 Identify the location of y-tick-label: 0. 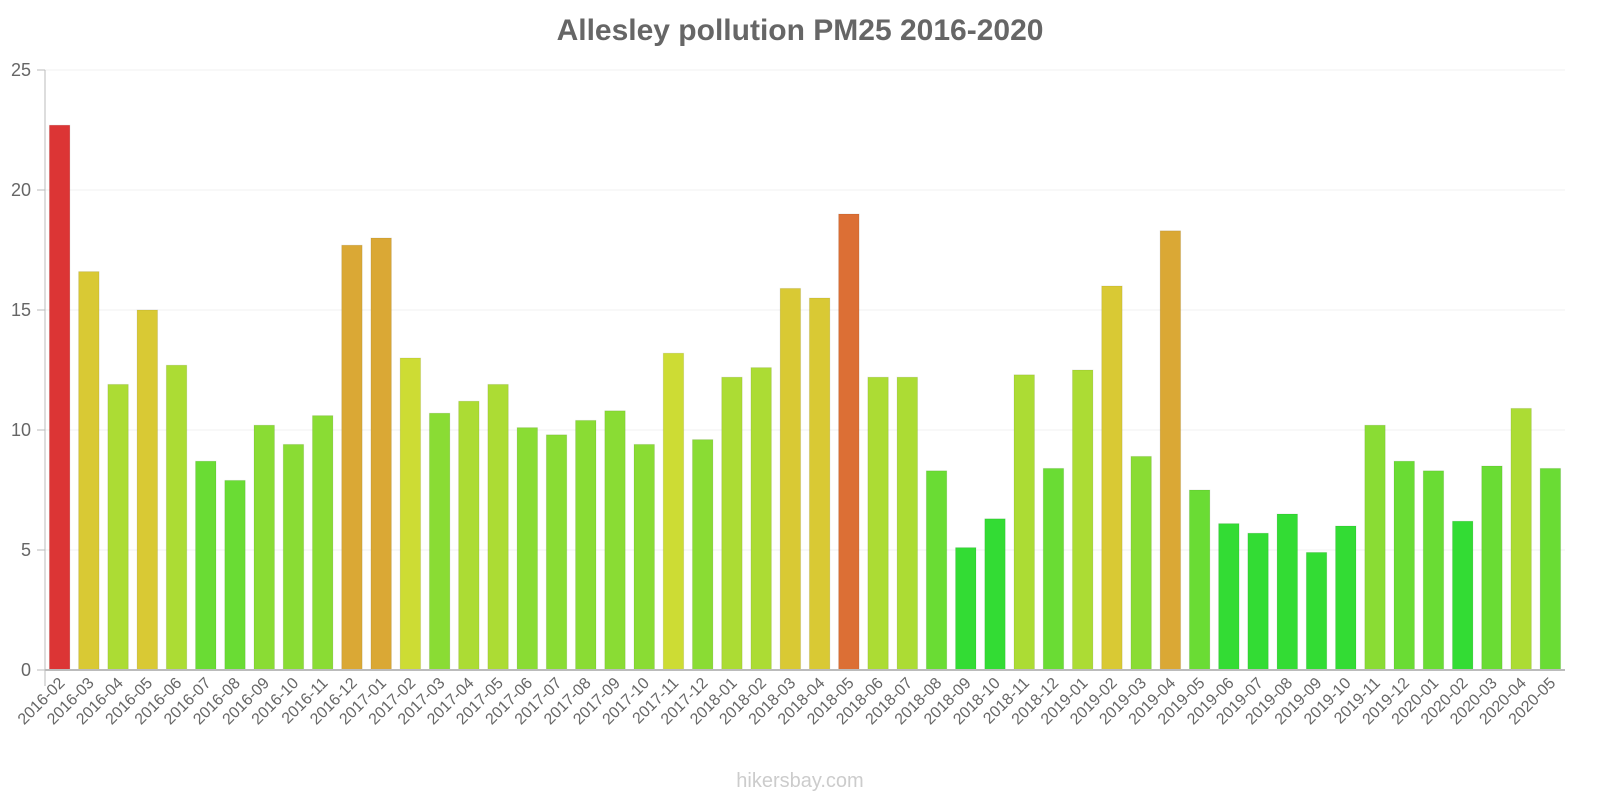
(26, 670).